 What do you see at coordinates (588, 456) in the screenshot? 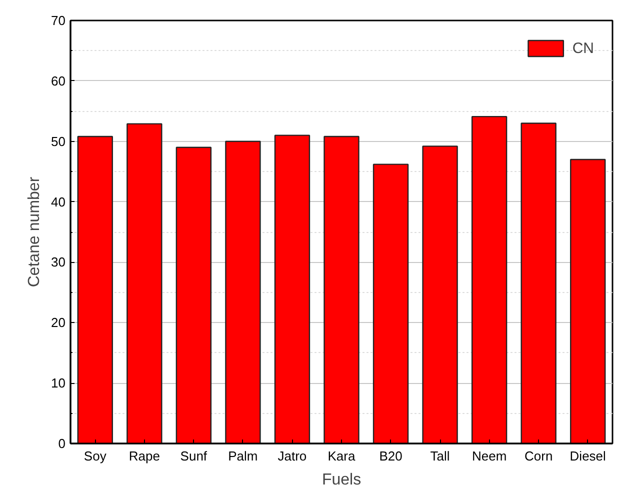
I see `x-tick-label: Diesel` at bounding box center [588, 456].